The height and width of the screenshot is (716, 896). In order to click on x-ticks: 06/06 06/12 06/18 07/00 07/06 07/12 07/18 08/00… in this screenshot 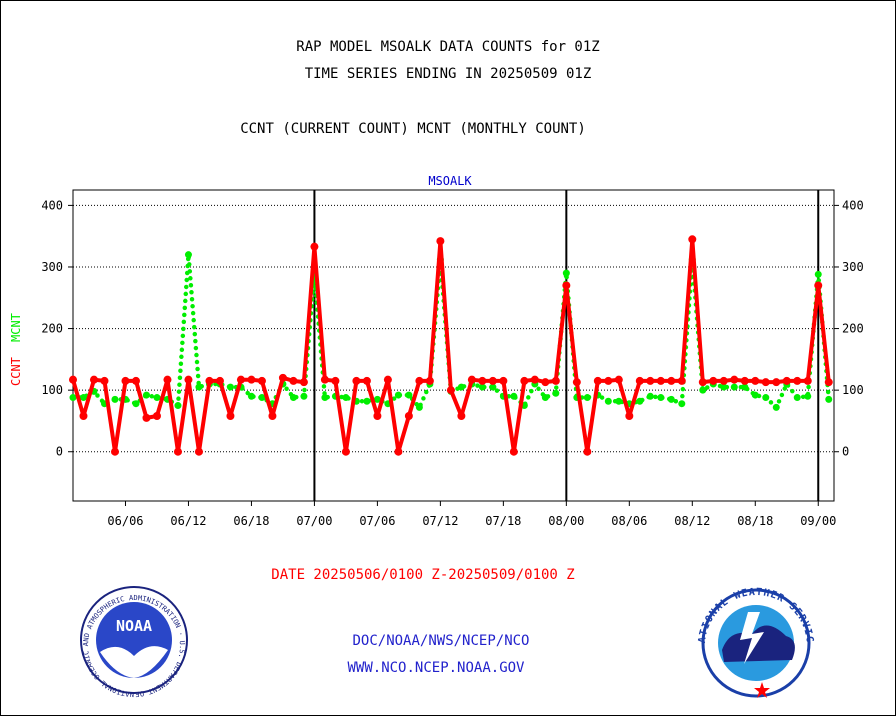, I will do `click(471, 514)`.